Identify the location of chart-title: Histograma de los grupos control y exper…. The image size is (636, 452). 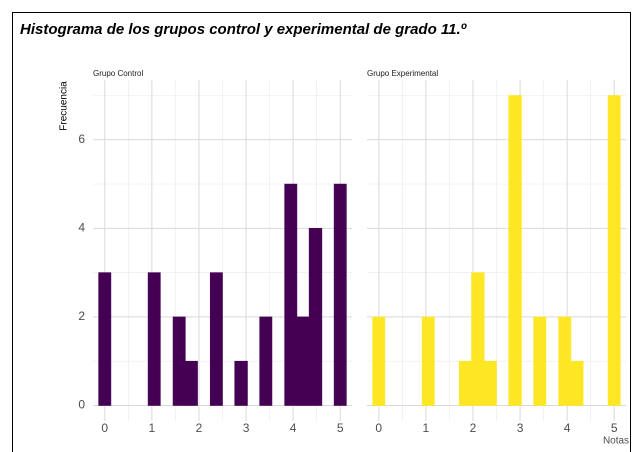
(244, 29).